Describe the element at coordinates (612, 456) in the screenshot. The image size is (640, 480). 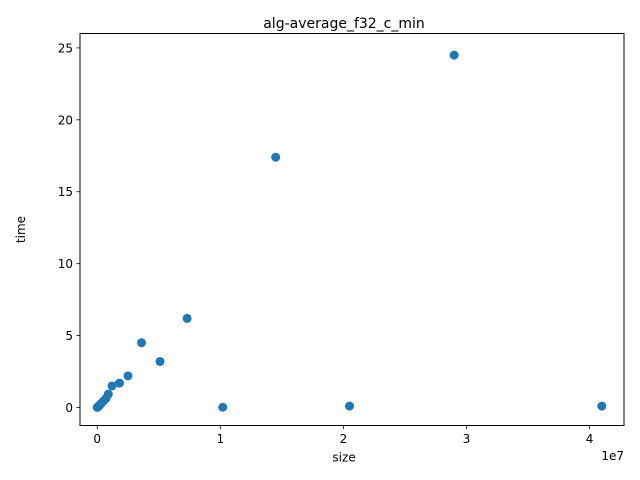
I see `x-axis-offset-label: 1e7` at that location.